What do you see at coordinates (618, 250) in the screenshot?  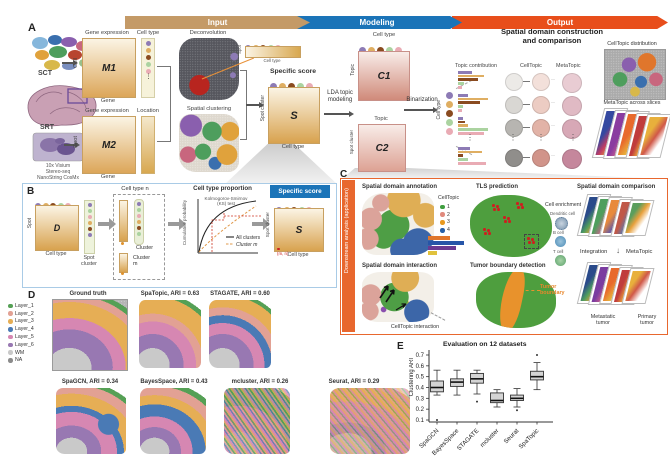 I see `integration-down-arrow-icon: ↓` at bounding box center [618, 250].